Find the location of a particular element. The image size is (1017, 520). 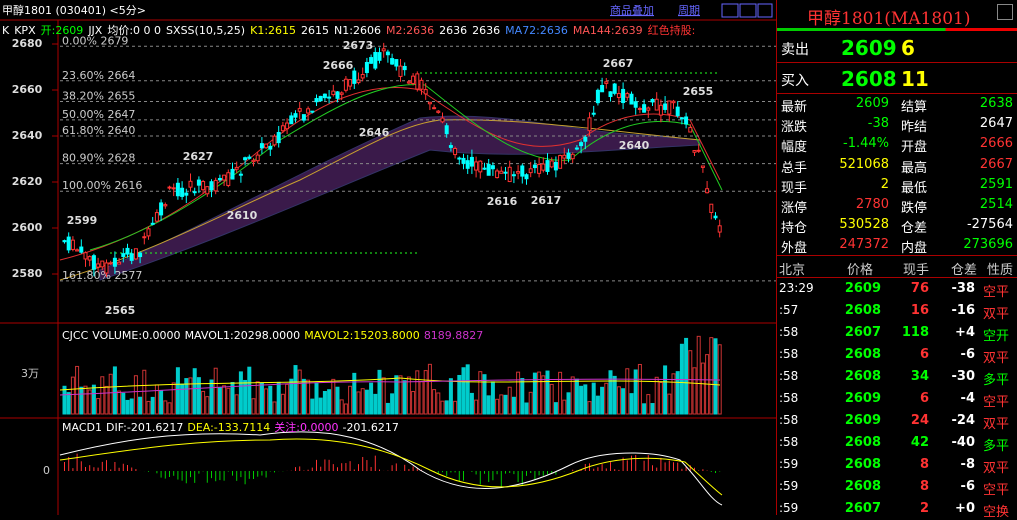

quote-value: 247372 is located at coordinates (864, 245).